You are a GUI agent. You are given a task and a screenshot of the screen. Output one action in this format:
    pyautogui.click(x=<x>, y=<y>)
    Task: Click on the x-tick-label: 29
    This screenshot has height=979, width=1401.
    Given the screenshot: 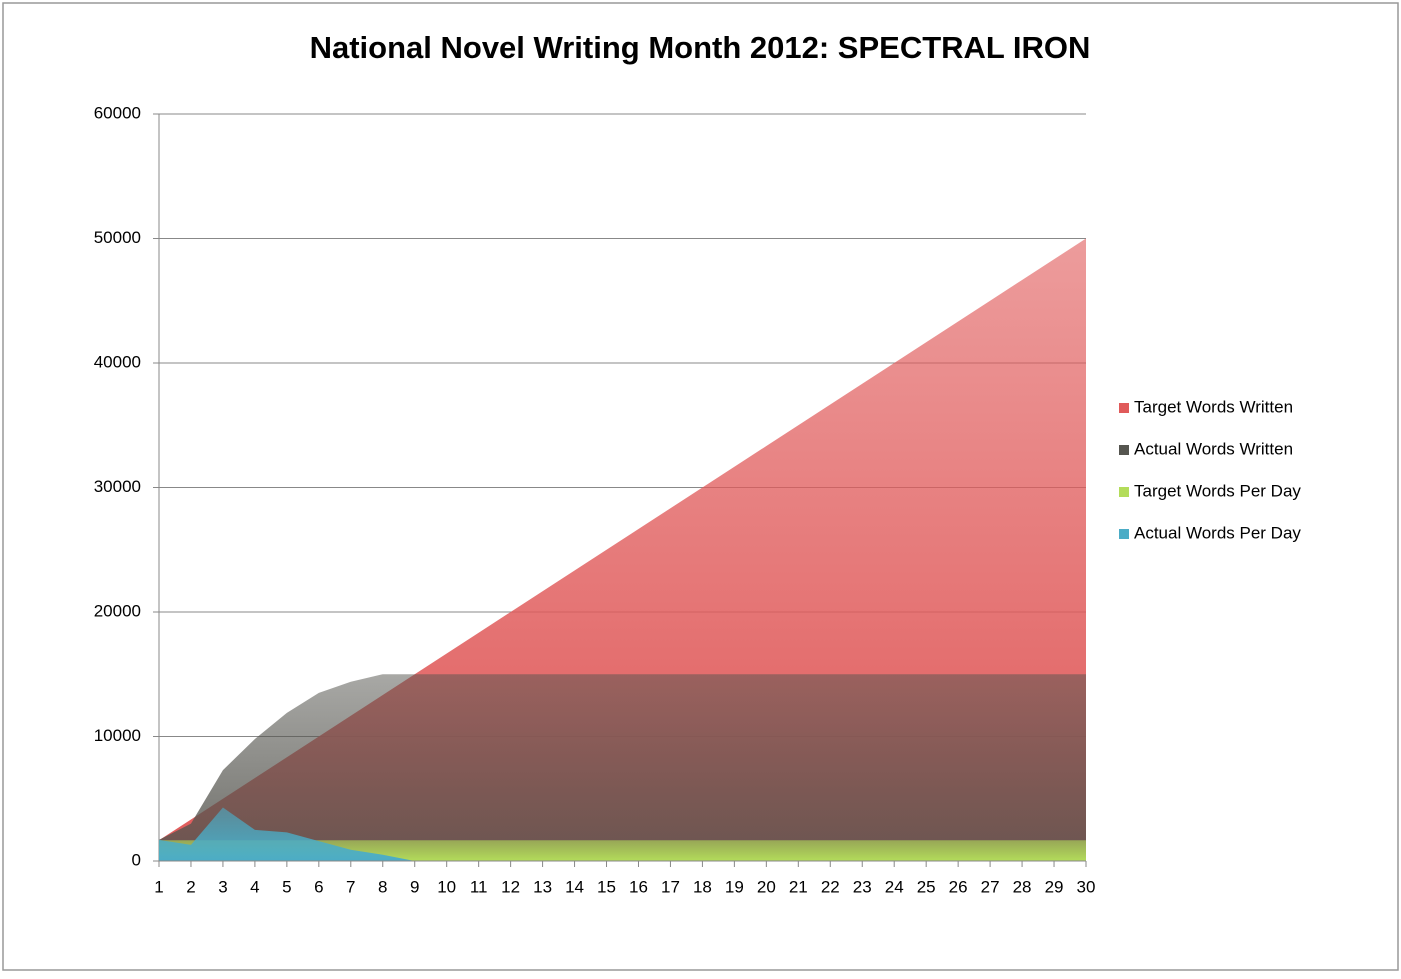 What is the action you would take?
    pyautogui.click(x=1054, y=886)
    